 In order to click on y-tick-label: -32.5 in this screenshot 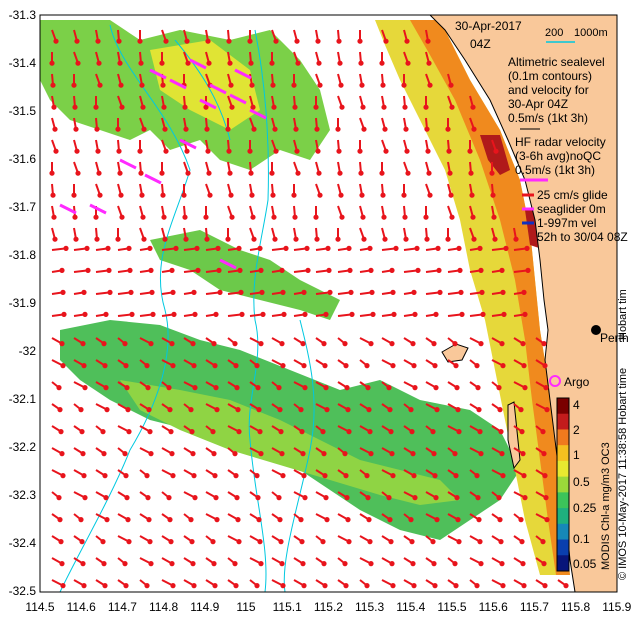, I will do `click(23, 591)`.